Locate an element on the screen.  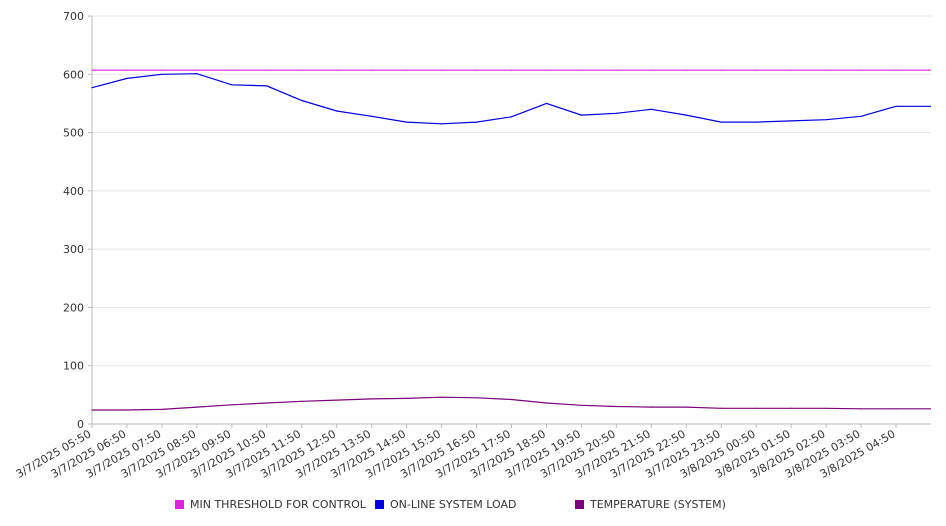
legend-label: MIN THRESHOLD FOR CONTROL is located at coordinates (278, 504).